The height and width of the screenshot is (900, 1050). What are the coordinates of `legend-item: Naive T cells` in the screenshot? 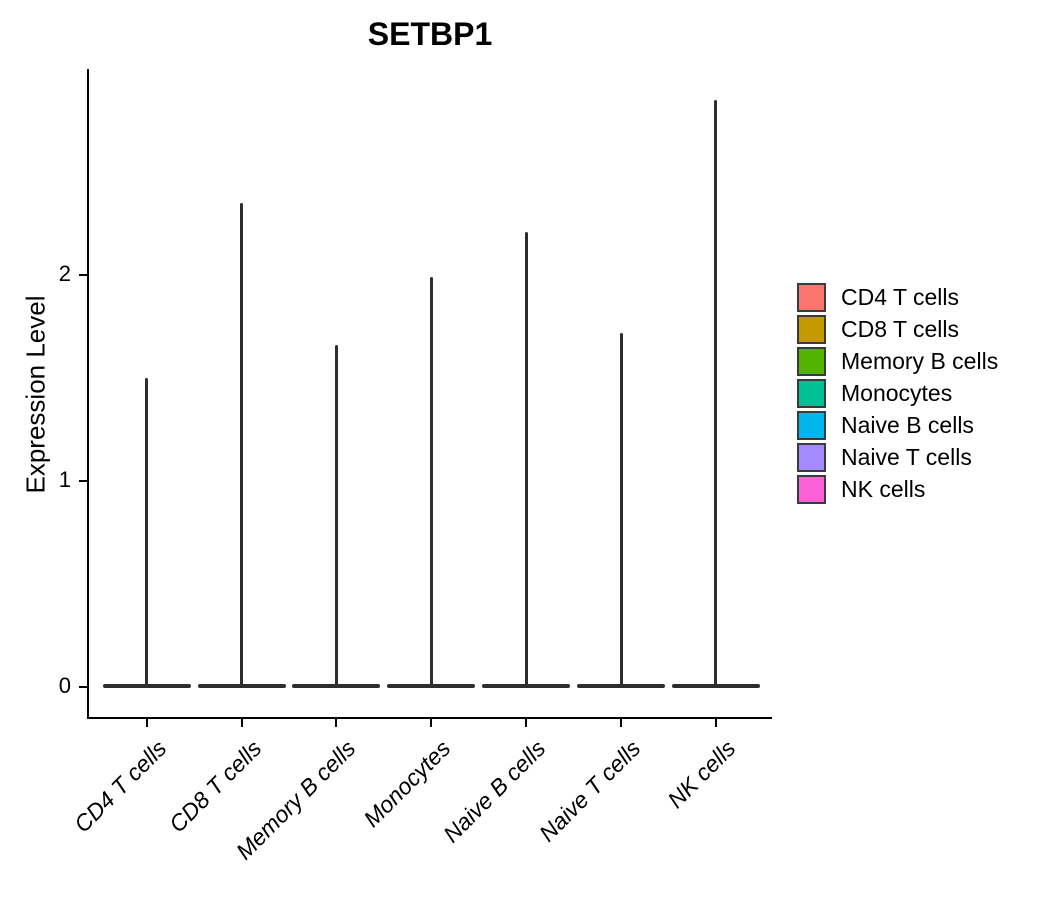 It's located at (897, 457).